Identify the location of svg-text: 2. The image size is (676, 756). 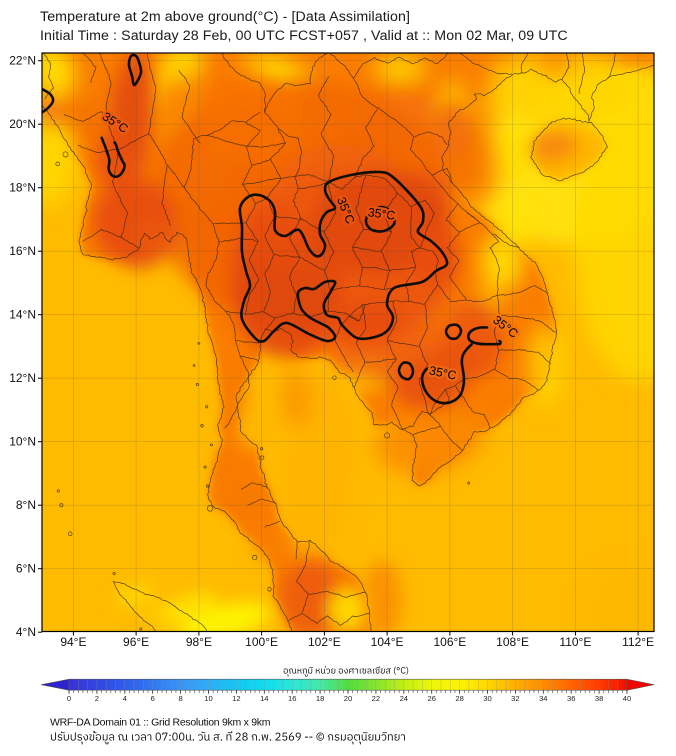
(97, 698).